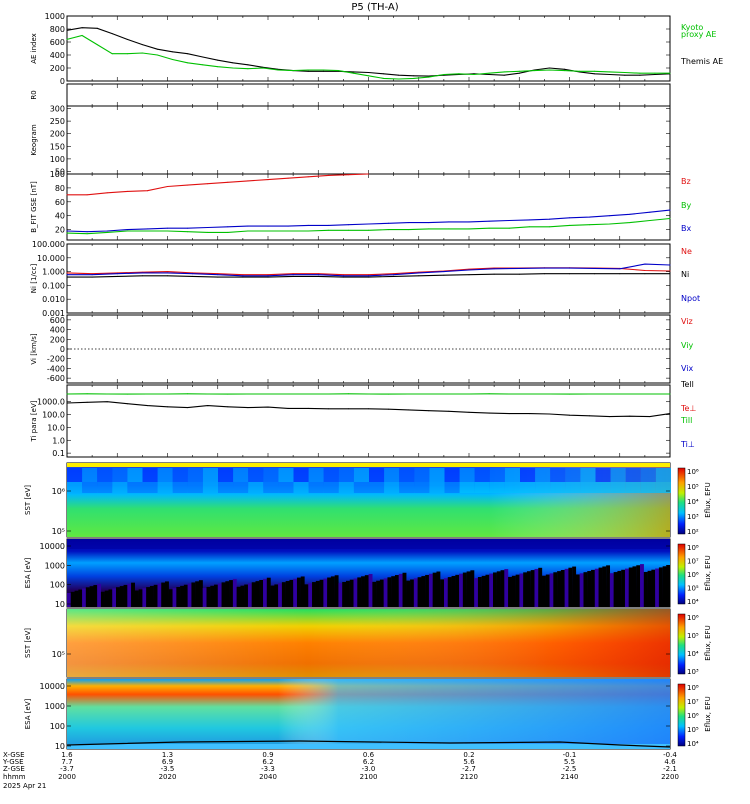 This screenshot has height=804, width=750. What do you see at coordinates (57, 68) in the screenshot?
I see `y-tick-label: 200` at bounding box center [57, 68].